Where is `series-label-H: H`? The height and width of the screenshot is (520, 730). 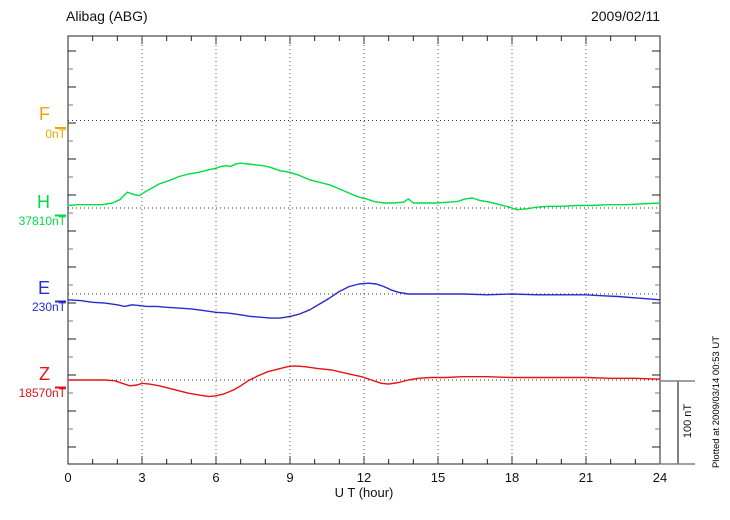
series-label-H: H is located at coordinates (43, 201).